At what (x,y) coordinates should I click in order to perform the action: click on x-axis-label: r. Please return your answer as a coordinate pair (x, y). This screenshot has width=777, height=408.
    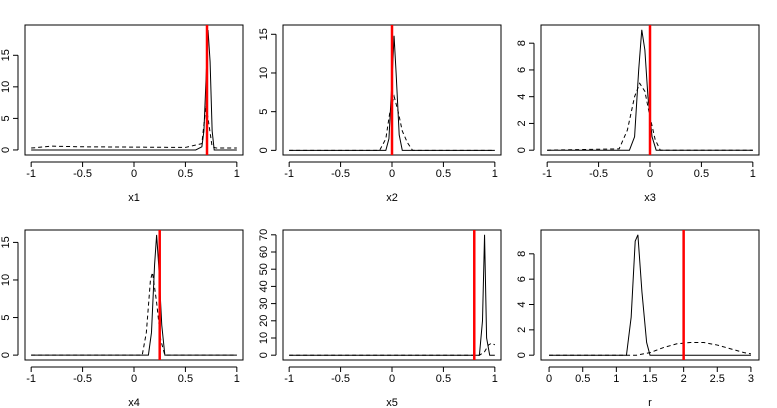
    Looking at the image, I should click on (650, 402).